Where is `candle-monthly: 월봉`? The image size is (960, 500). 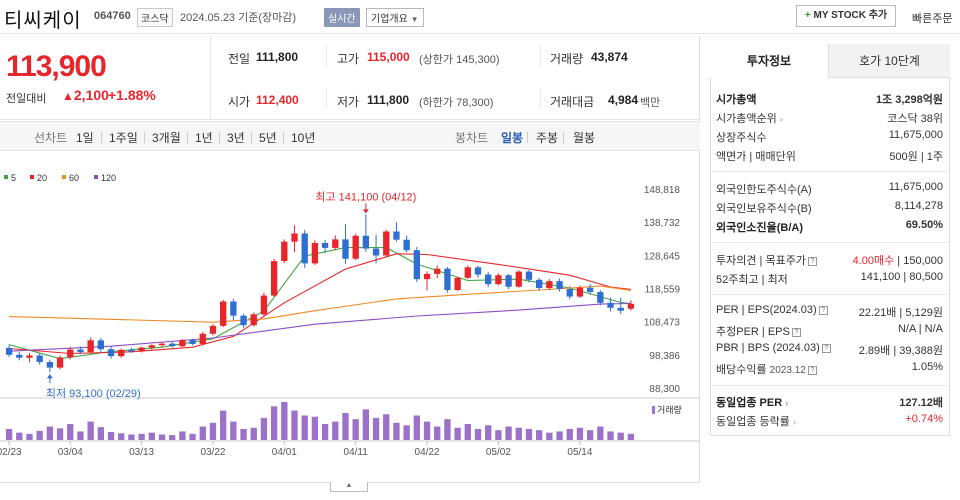 candle-monthly: 월봉 is located at coordinates (584, 138).